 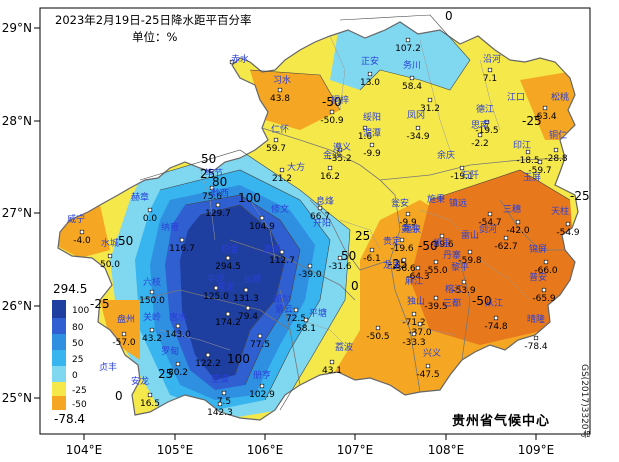 What do you see at coordinates (262, 395) in the screenshot?
I see `station-value: 102.9` at bounding box center [262, 395].